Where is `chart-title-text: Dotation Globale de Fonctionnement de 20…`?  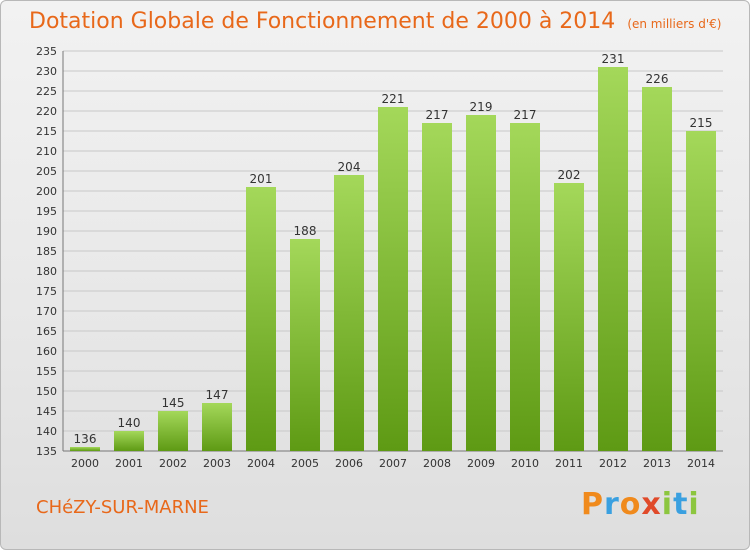 chart-title-text: Dotation Globale de Fonctionnement de 20… is located at coordinates (322, 21).